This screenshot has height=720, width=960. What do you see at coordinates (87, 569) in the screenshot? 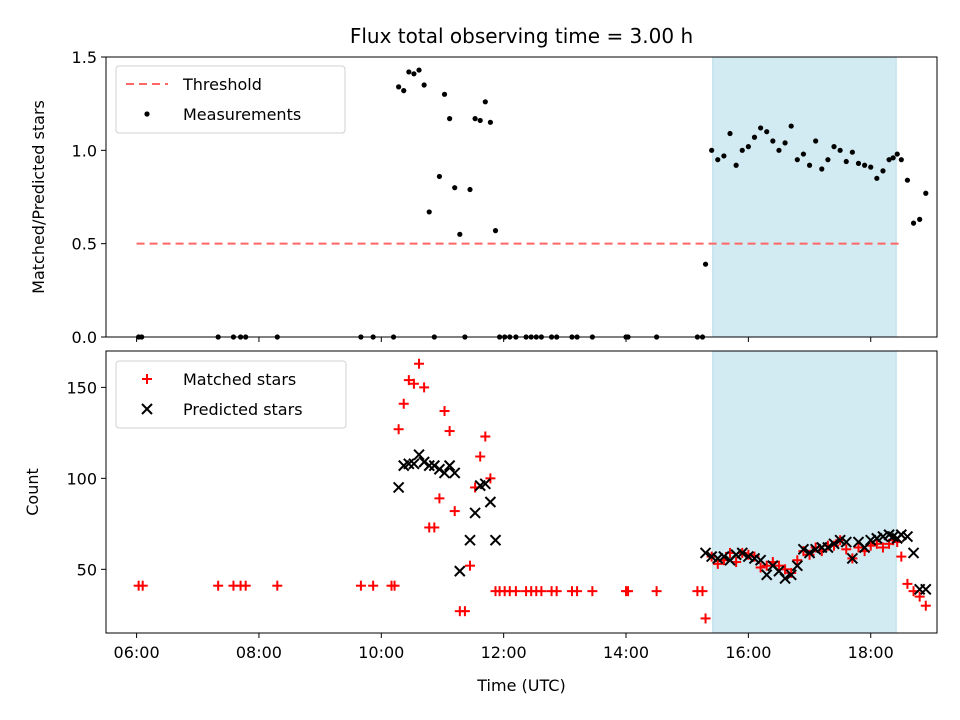
I see `y-tick-label: 50` at bounding box center [87, 569].